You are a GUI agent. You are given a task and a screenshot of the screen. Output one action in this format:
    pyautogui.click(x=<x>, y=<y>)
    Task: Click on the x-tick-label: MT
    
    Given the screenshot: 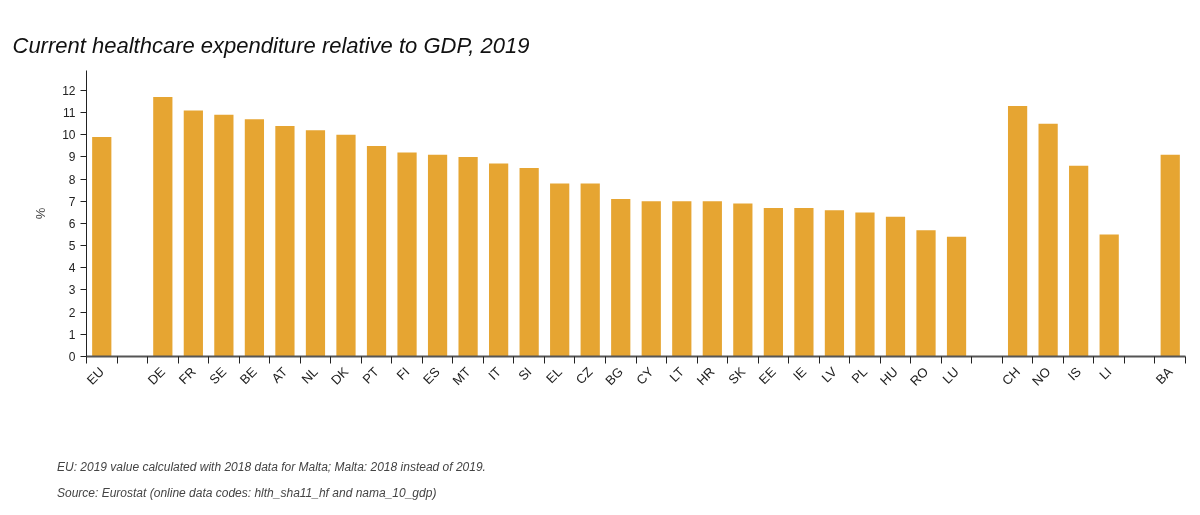 What is the action you would take?
    pyautogui.click(x=461, y=376)
    